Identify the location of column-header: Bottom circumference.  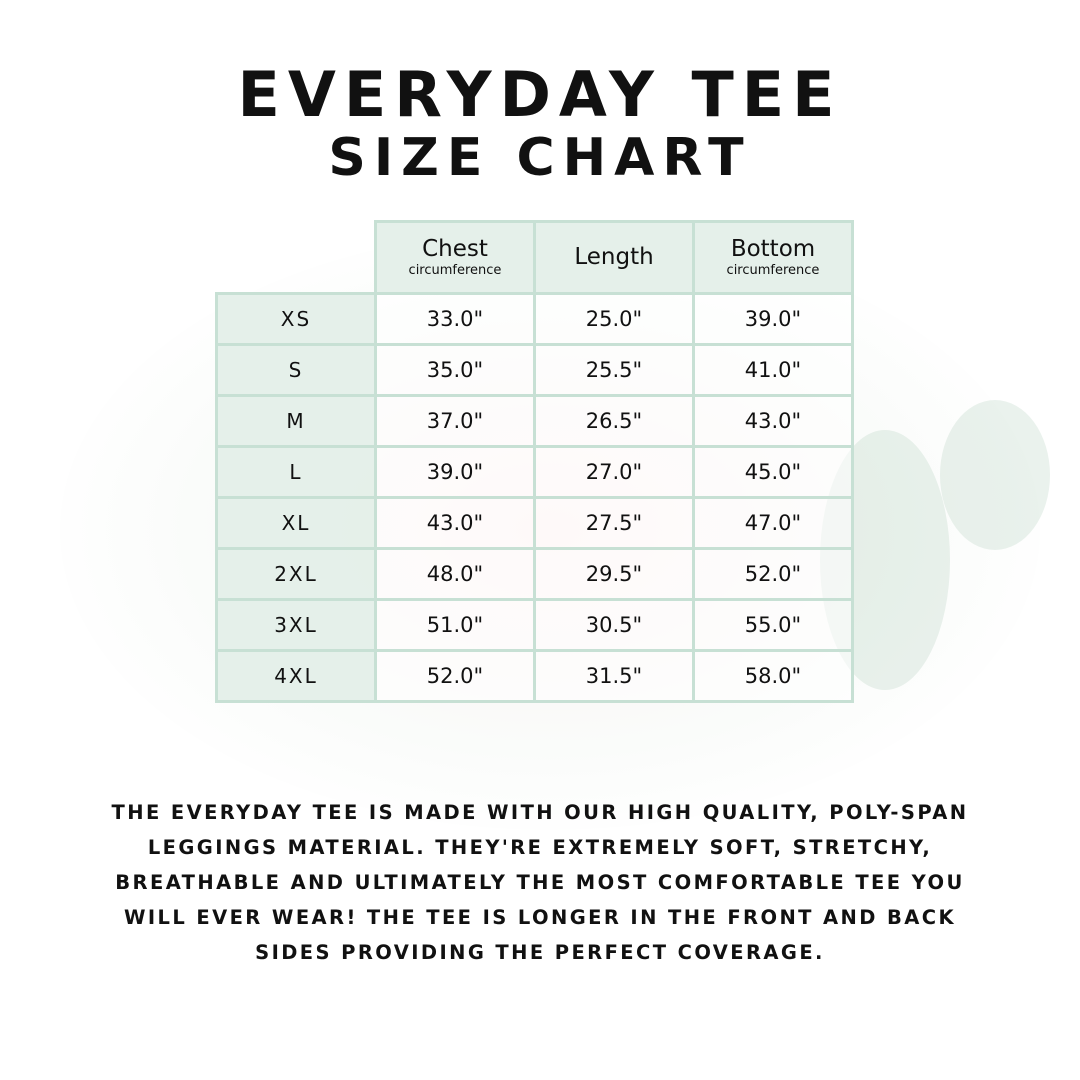
(773, 257).